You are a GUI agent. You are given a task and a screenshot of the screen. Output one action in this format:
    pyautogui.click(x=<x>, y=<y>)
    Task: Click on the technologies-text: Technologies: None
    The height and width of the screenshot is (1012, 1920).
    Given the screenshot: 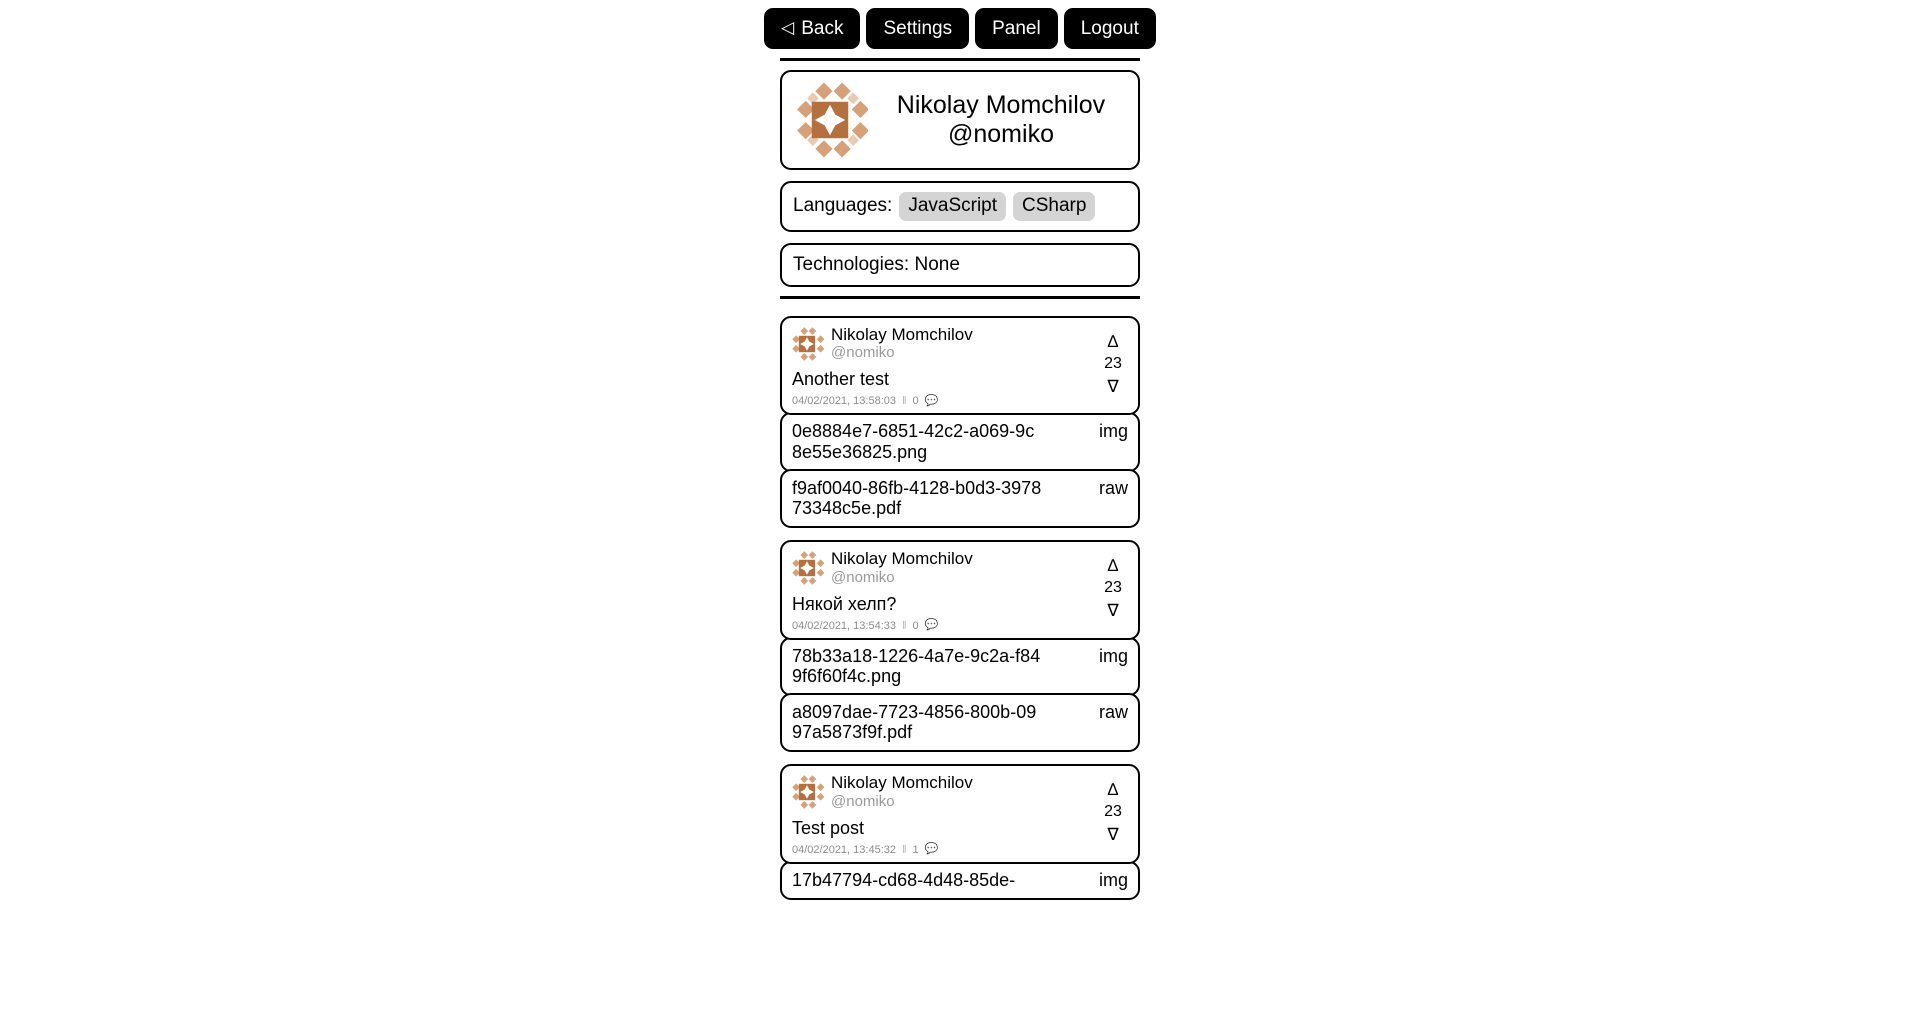 What is the action you would take?
    pyautogui.click(x=876, y=264)
    